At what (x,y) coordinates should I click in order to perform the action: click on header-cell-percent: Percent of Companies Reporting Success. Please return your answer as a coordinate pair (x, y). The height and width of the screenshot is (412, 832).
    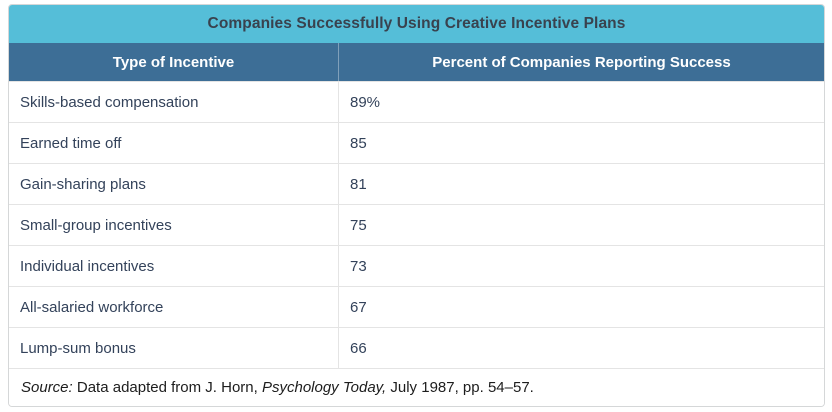
    Looking at the image, I should click on (581, 62).